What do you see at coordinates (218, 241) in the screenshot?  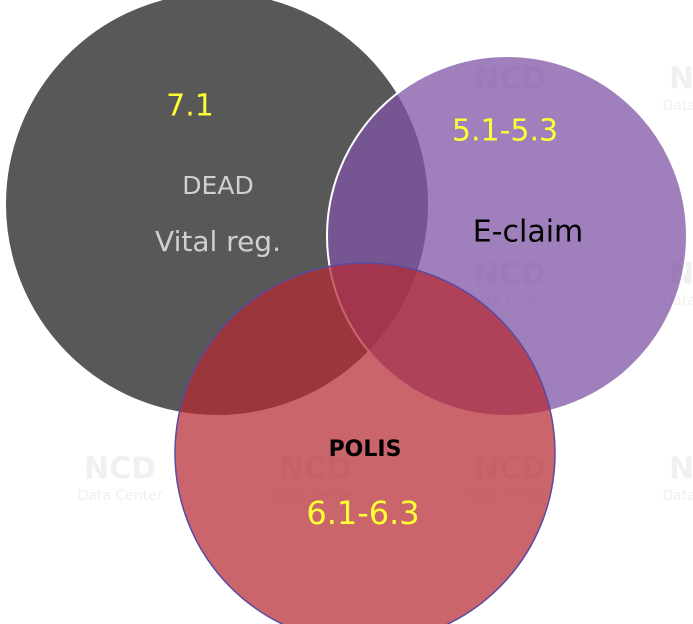 I see `set-sublabel: Vital reg.` at bounding box center [218, 241].